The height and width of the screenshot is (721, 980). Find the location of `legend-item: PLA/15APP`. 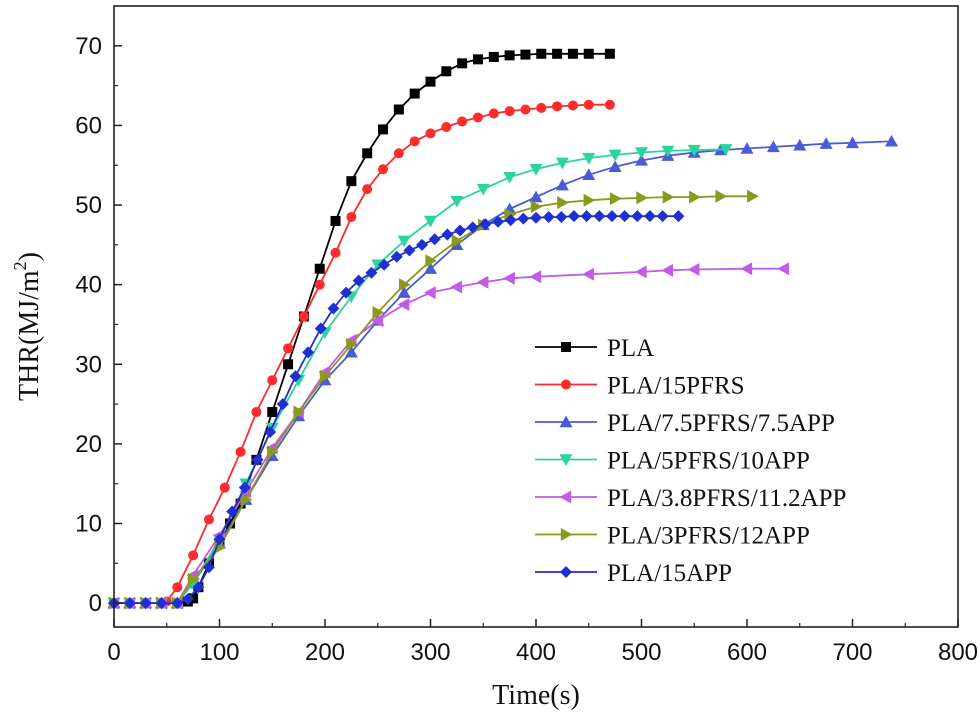

legend-item: PLA/15APP is located at coordinates (633, 573).